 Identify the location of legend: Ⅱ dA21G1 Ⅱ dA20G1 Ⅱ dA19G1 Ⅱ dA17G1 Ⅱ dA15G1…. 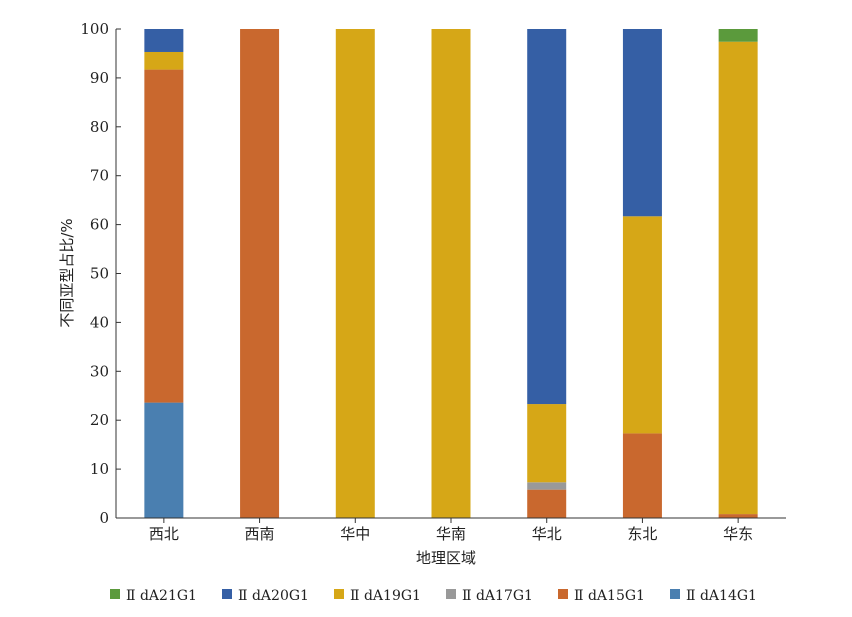
(433, 596).